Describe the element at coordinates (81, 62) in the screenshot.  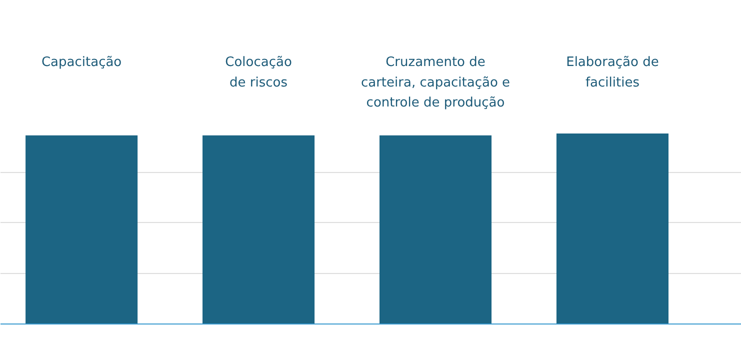
I see `x-tick-label: Capacitação` at that location.